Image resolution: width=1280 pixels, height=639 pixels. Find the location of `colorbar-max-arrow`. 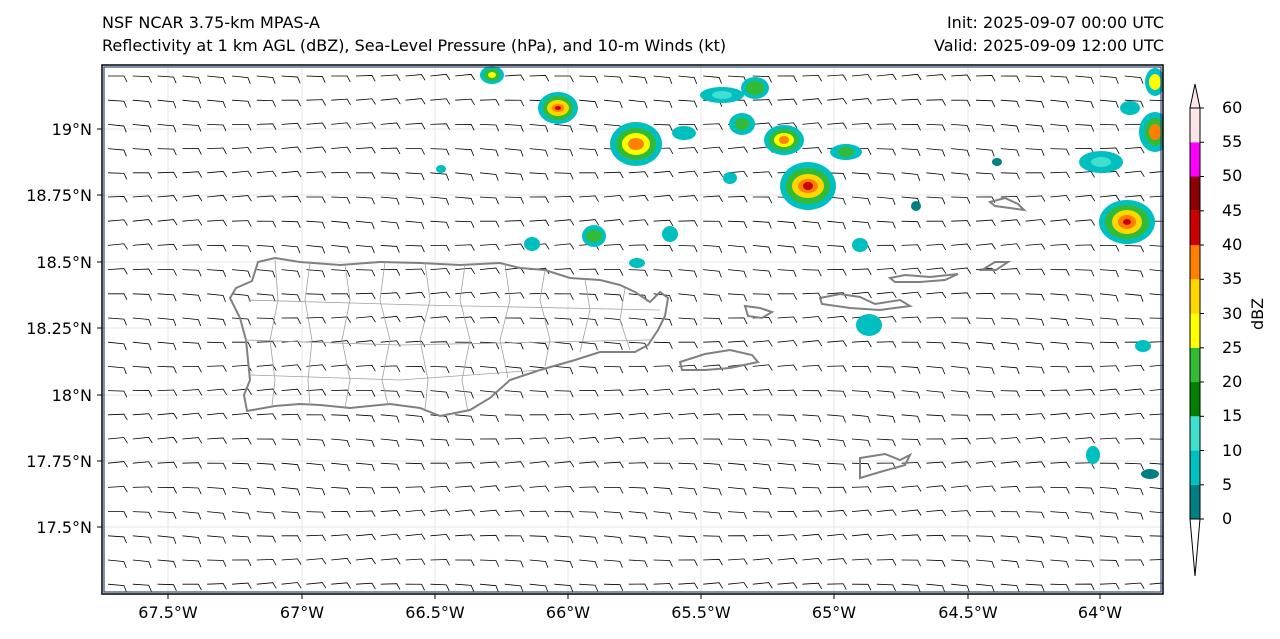

colorbar-max-arrow is located at coordinates (1195, 96).